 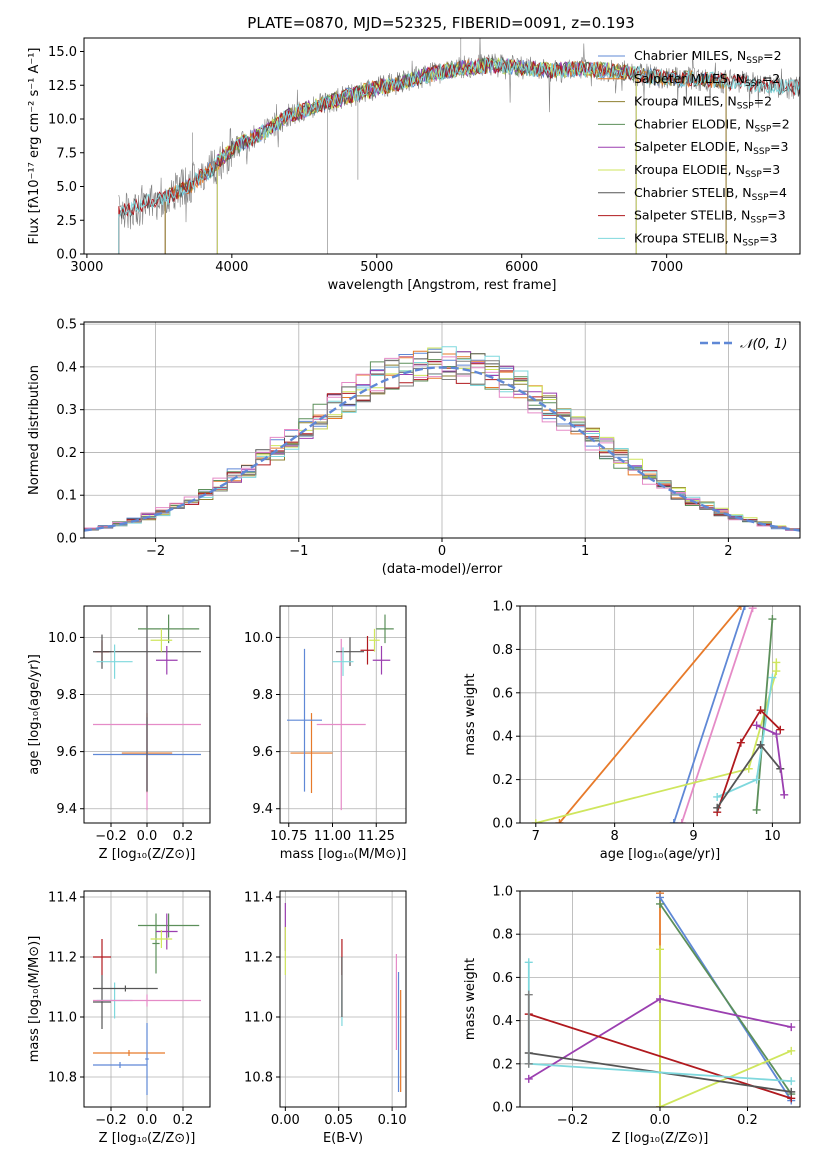 What do you see at coordinates (748, 776) in the screenshot?
I see `series-line-cstelib` at bounding box center [748, 776].